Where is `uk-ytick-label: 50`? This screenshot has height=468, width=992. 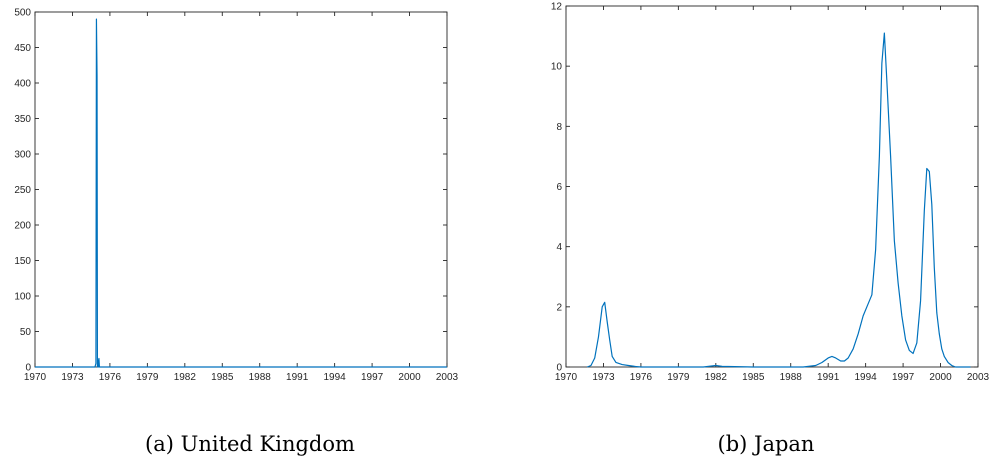
uk-ytick-label: 50 is located at coordinates (26, 332).